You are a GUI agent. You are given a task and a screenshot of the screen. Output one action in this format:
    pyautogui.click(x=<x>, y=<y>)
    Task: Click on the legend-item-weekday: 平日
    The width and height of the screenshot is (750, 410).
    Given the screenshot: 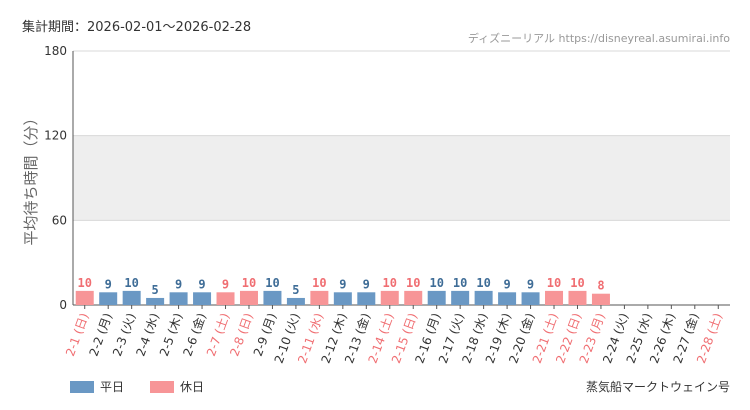 What is the action you would take?
    pyautogui.click(x=97, y=386)
    